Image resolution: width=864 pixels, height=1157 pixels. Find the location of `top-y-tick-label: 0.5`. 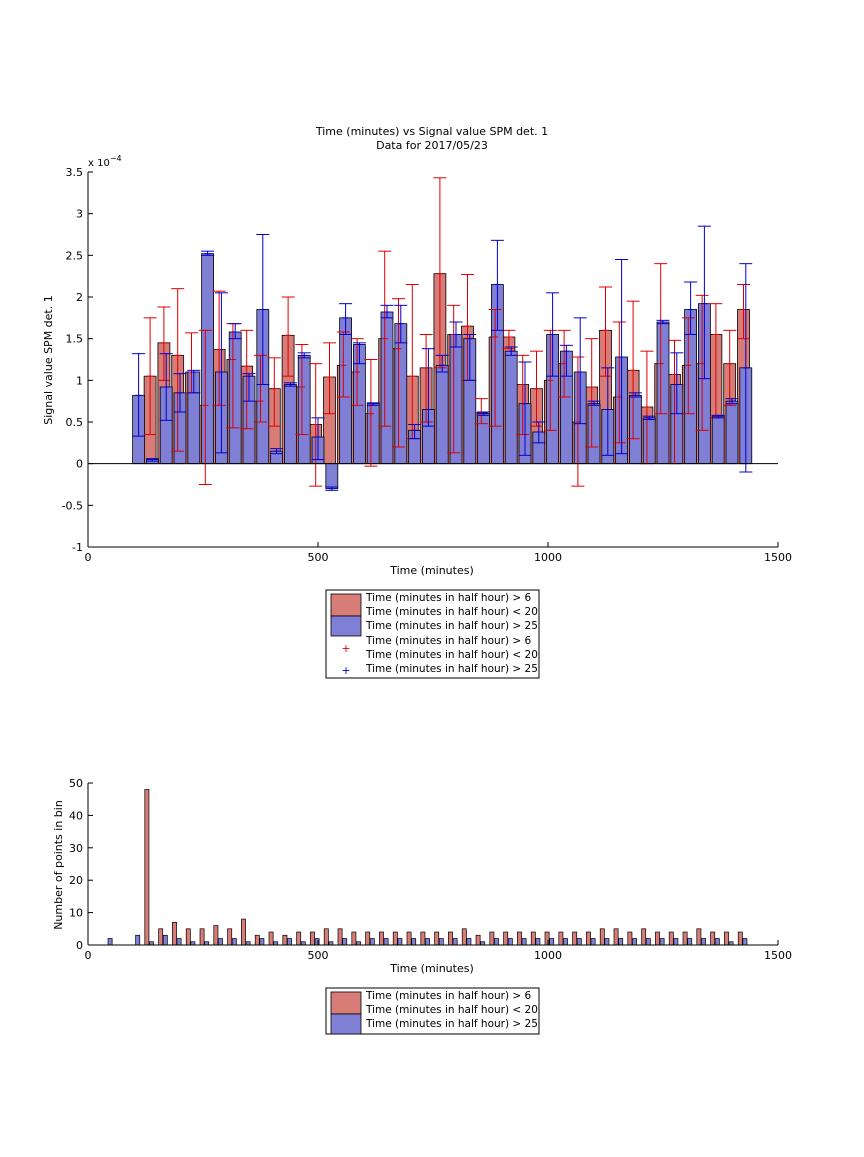

top-y-tick-label: 0.5 is located at coordinates (75, 422).